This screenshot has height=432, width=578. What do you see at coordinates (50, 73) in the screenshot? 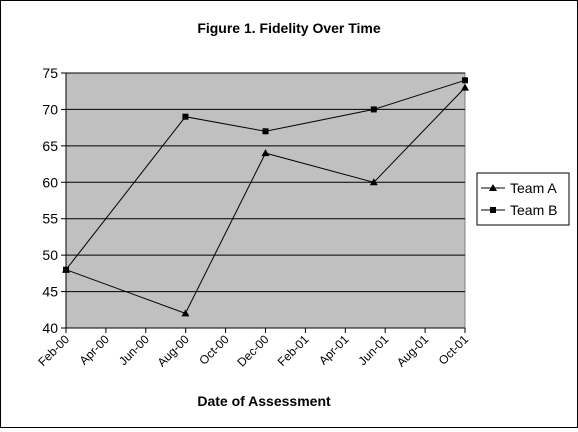
I see `y-tick-label: 75` at bounding box center [50, 73].